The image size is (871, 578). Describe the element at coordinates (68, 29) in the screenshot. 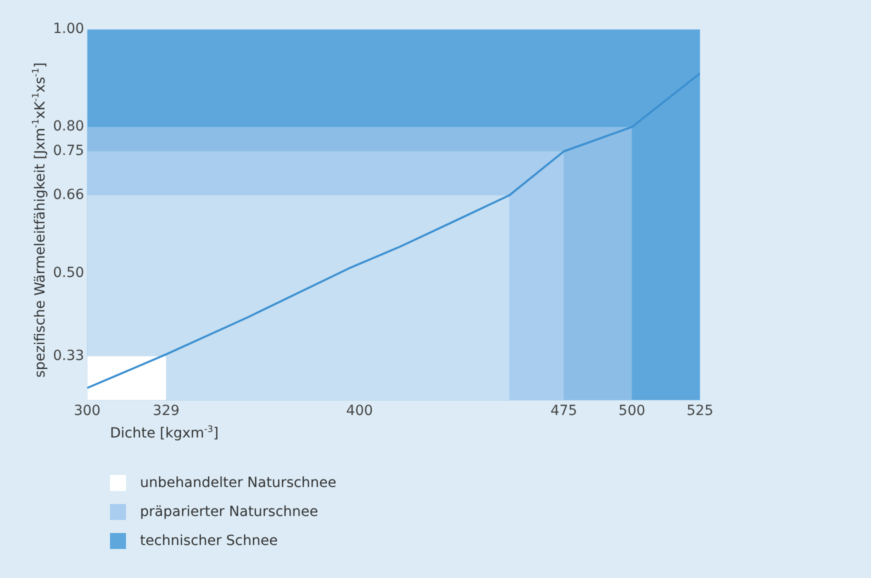

I see `y-tick-label: 1.00` at that location.